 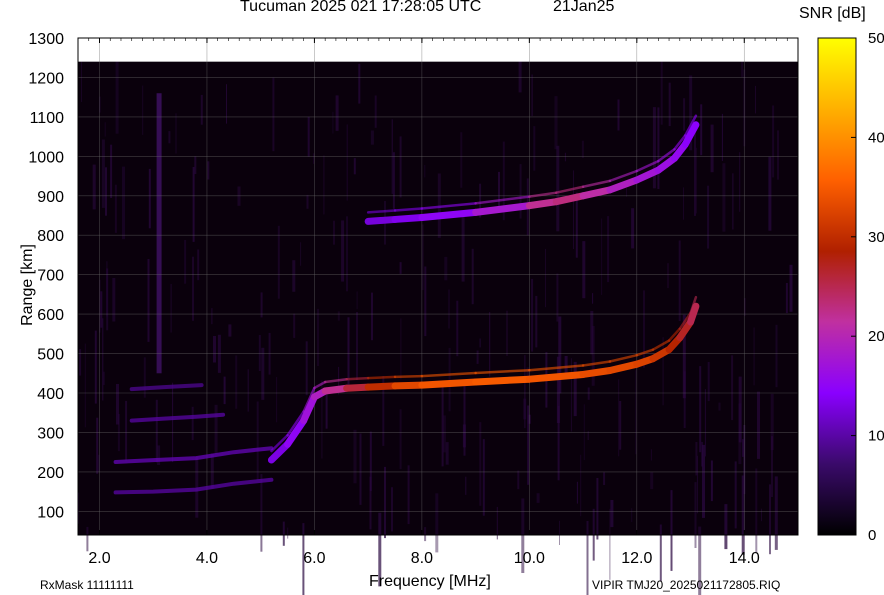 I want to click on x-tick-label: 8.0, so click(x=422, y=558).